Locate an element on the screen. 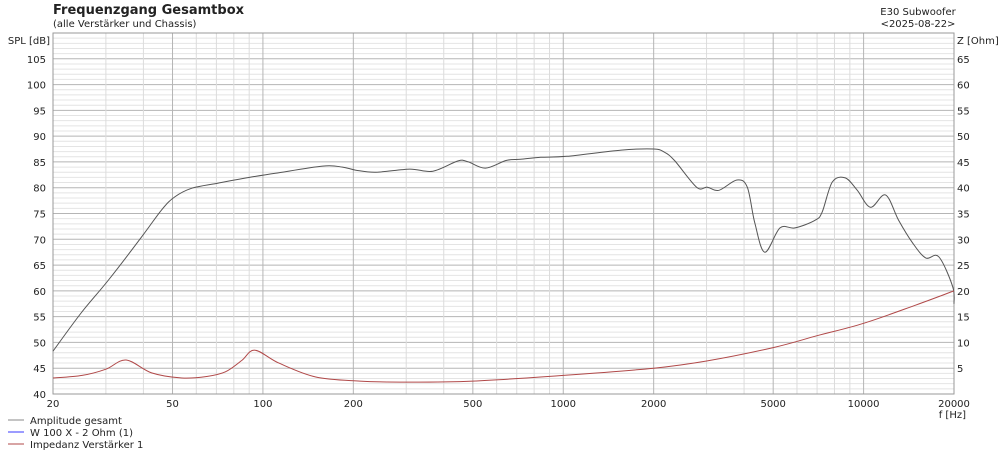  y2-tick-label: 45 is located at coordinates (963, 163).